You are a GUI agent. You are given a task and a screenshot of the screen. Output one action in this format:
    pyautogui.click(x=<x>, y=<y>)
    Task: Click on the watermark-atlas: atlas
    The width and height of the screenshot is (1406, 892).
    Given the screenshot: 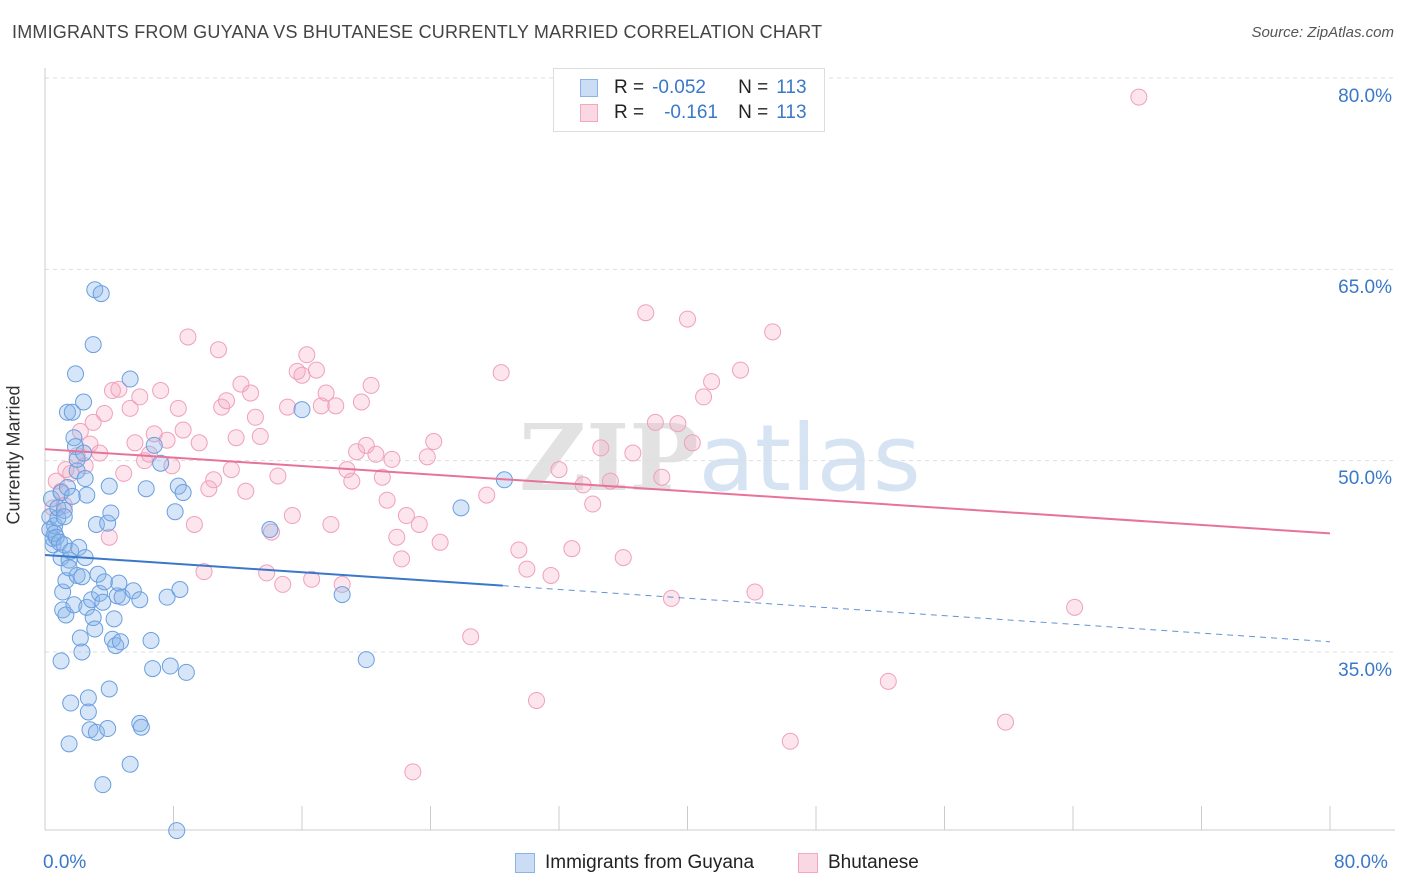 What is the action you would take?
    pyautogui.click(x=810, y=458)
    